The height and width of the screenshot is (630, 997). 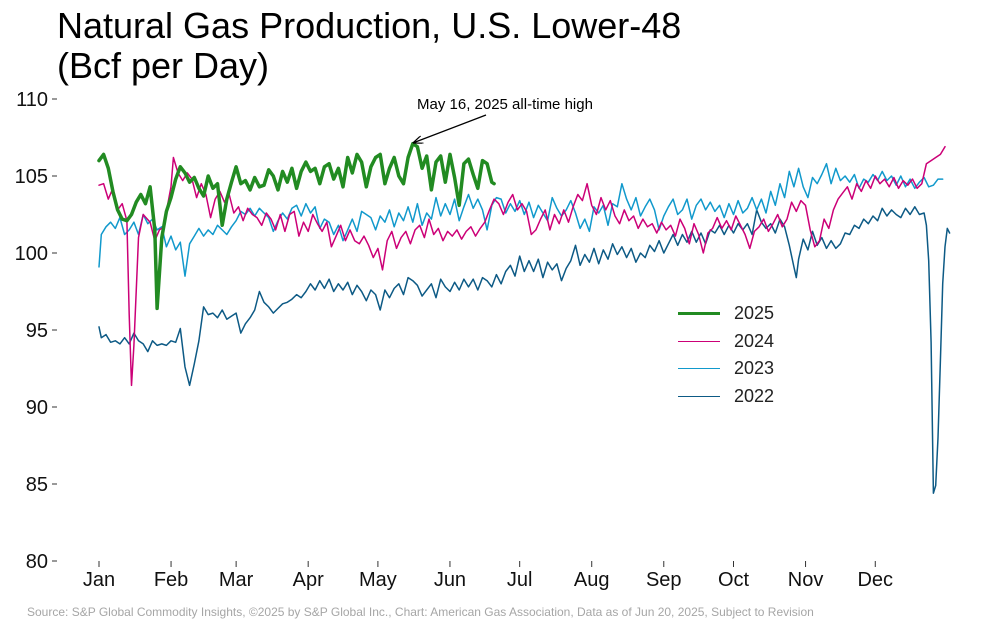 I want to click on x-tick-label-may: May, so click(x=378, y=580).